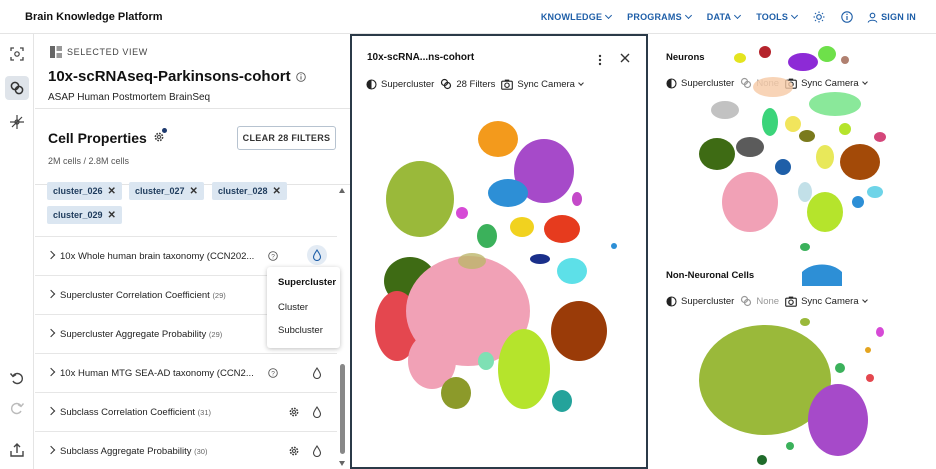  I want to click on filter-chip: cluster_028 ✕, so click(249, 191).